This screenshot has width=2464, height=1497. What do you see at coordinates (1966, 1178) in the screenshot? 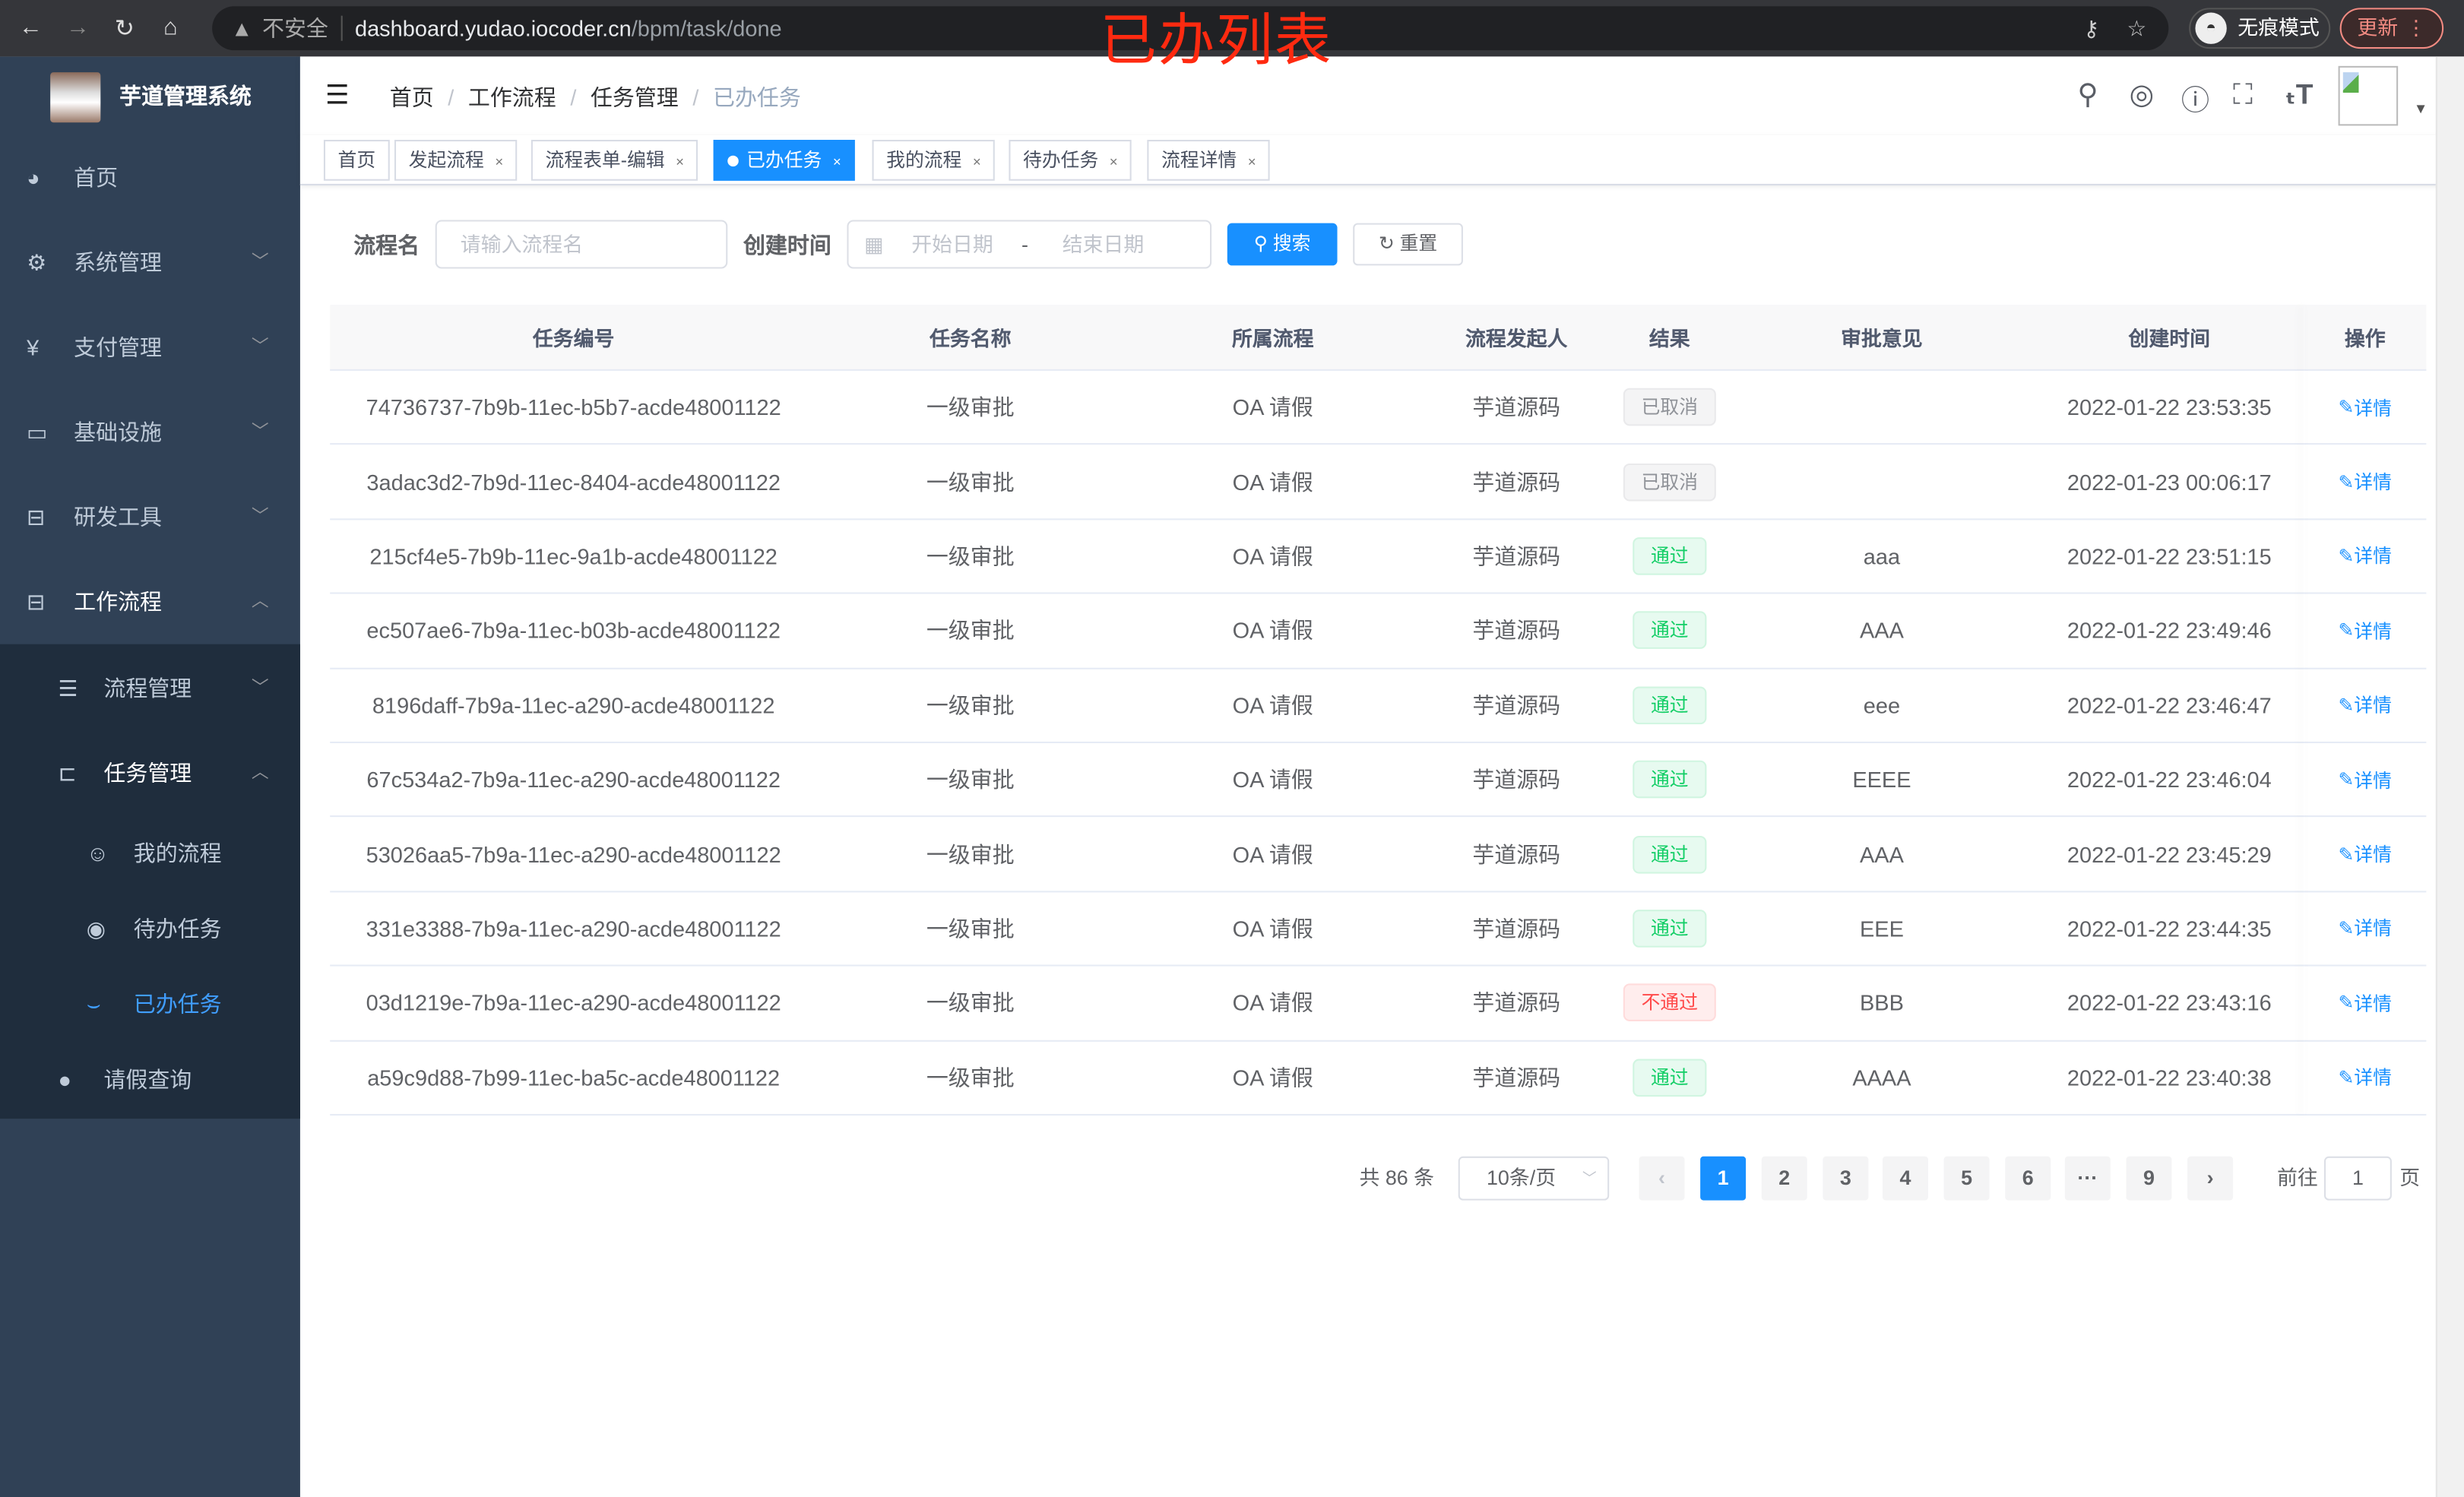
I see `page-button: 5` at bounding box center [1966, 1178].